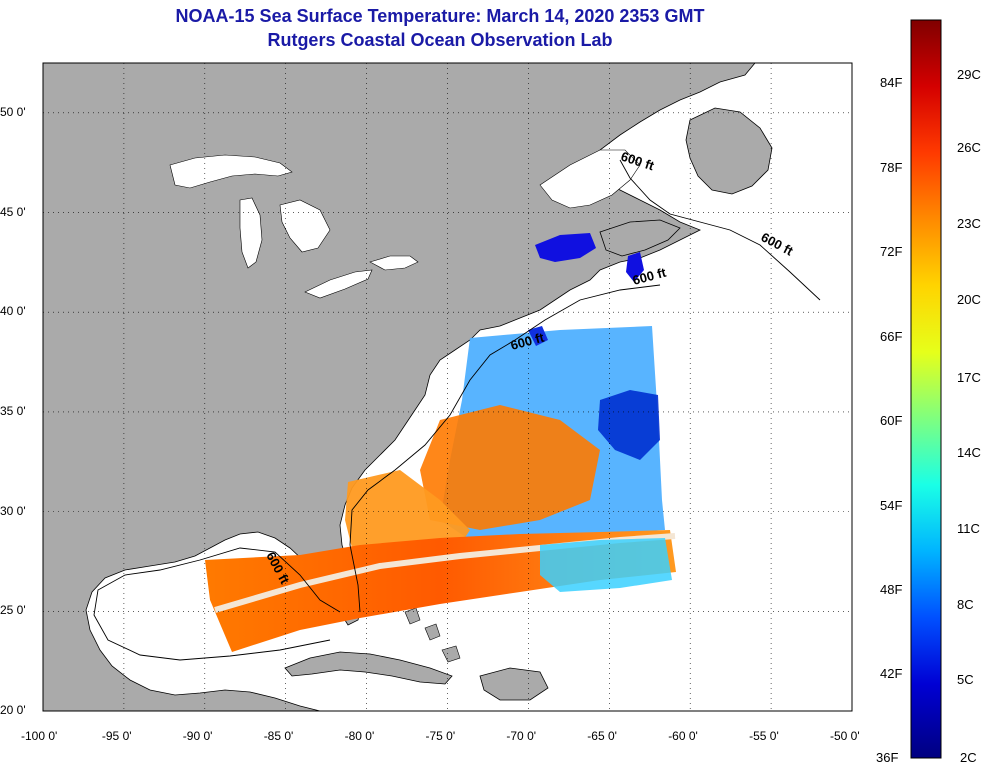  What do you see at coordinates (891, 82) in the screenshot?
I see `colorbar-f-label: 84F` at bounding box center [891, 82].